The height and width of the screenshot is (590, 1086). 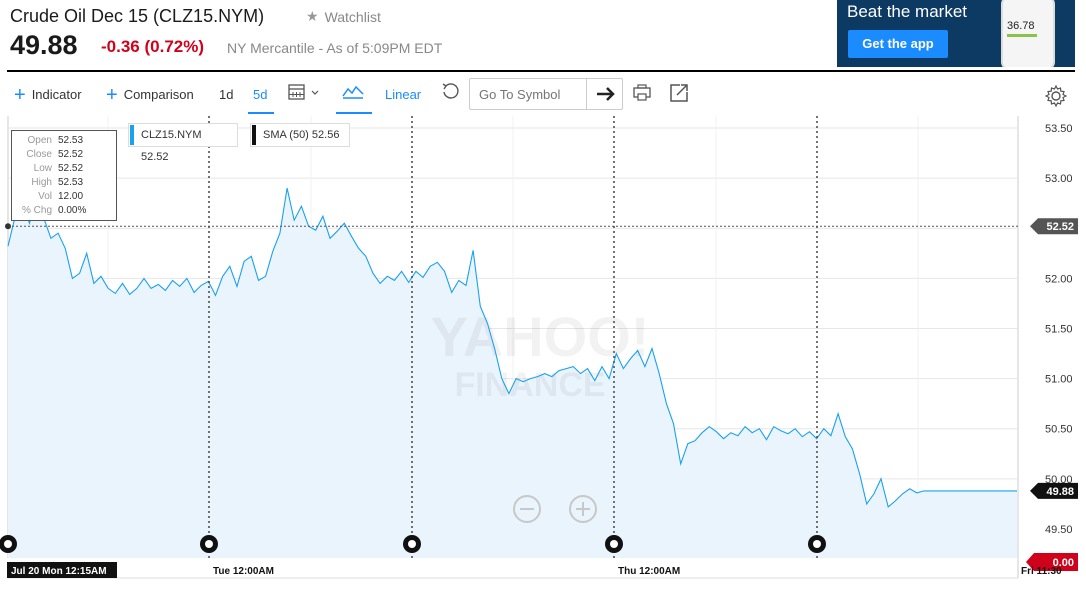 I want to click on ohlc-key: Close, so click(x=39, y=154).